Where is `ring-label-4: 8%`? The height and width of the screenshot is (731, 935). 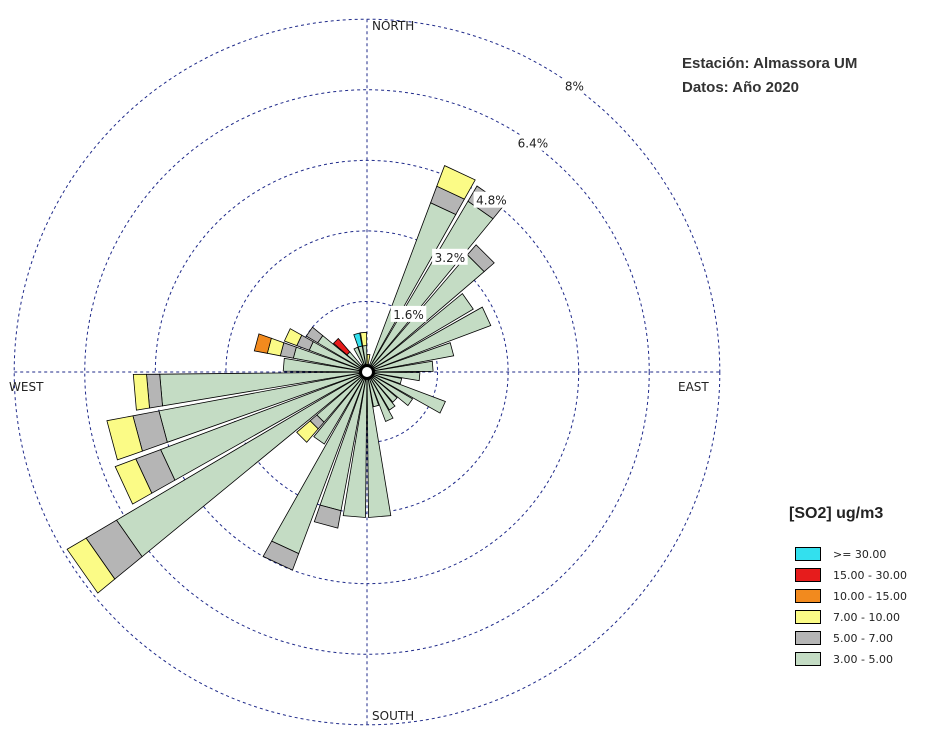 ring-label-4: 8% is located at coordinates (574, 85).